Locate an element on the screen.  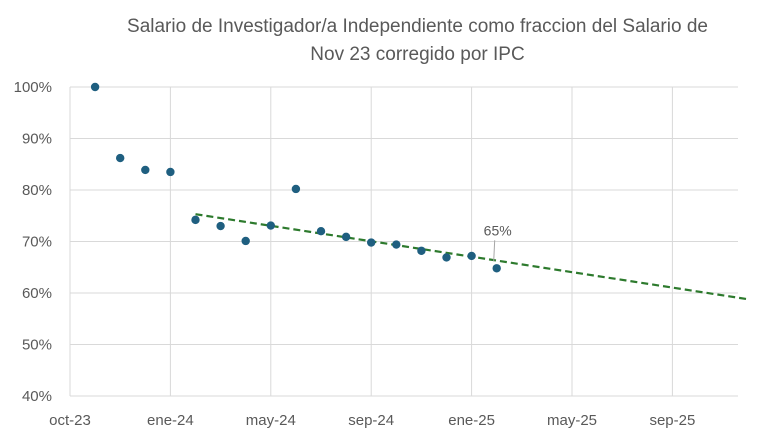
x-tick-label: sep-24 is located at coordinates (371, 420).